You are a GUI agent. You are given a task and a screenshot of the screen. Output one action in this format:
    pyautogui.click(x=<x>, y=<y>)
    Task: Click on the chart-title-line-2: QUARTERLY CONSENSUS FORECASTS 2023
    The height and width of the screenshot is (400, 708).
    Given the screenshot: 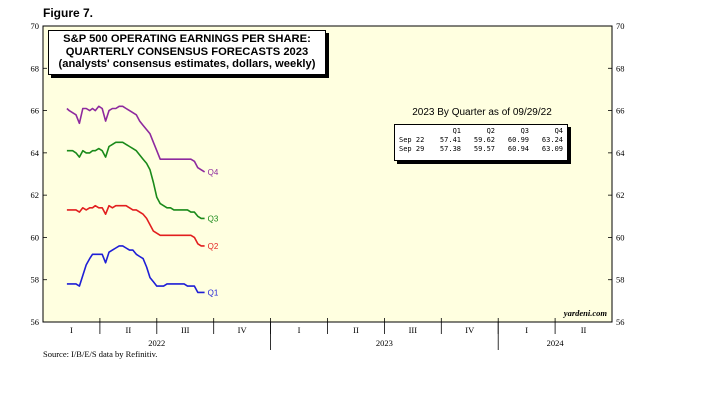 What is the action you would take?
    pyautogui.click(x=187, y=51)
    